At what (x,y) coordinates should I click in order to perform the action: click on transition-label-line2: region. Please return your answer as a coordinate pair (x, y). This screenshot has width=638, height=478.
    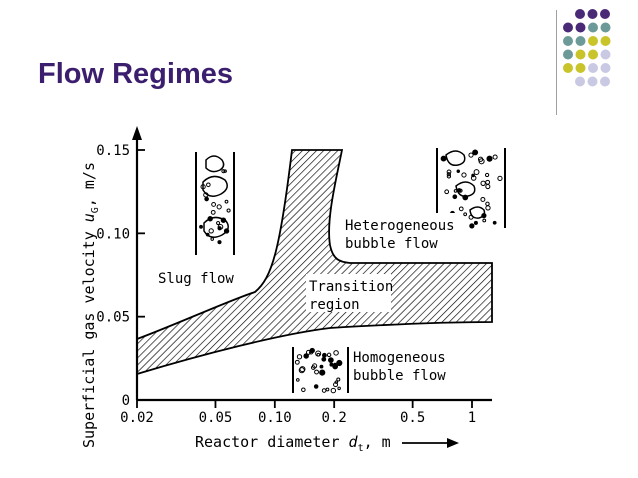
    Looking at the image, I should click on (334, 305).